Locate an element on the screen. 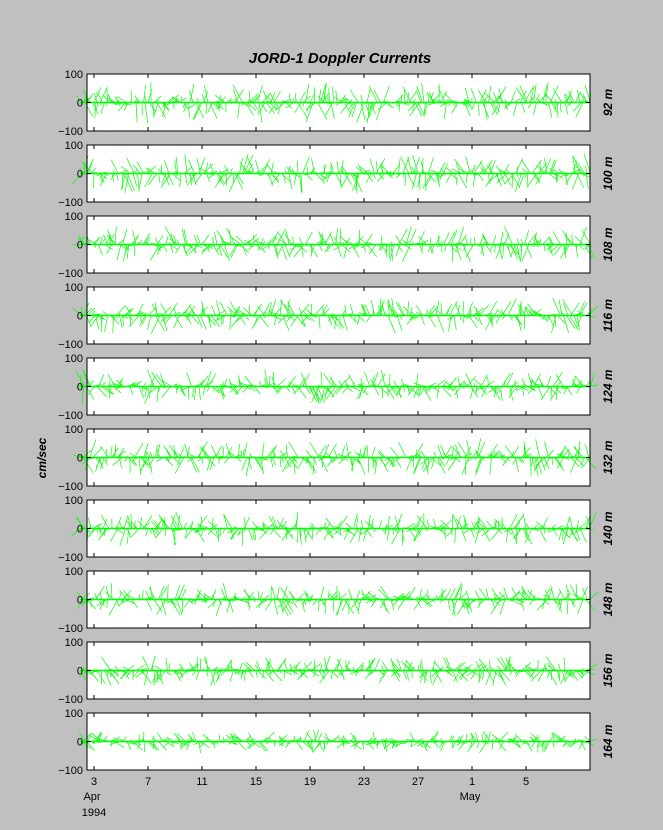 This screenshot has width=663, height=830. x-tick-label: 1 is located at coordinates (472, 782).